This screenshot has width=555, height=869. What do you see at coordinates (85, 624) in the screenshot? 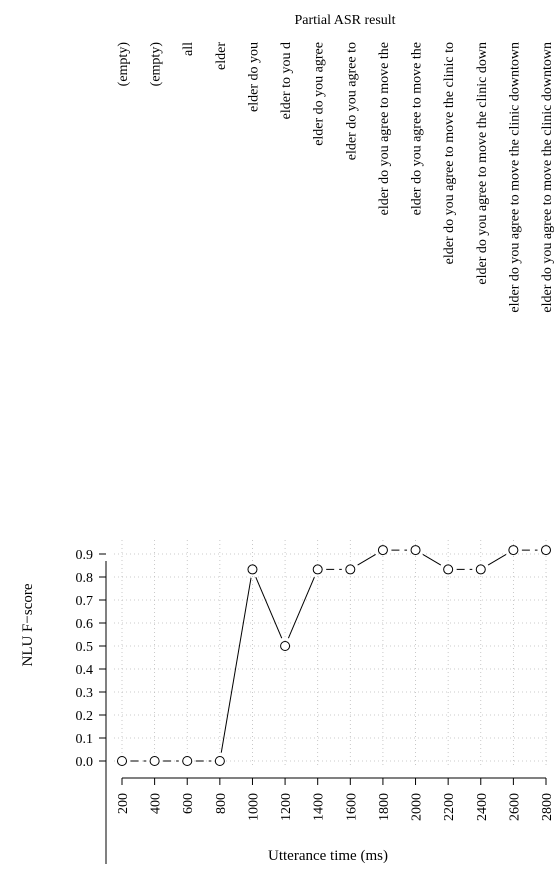
I see `y-tick-label: 0.6` at bounding box center [85, 624].